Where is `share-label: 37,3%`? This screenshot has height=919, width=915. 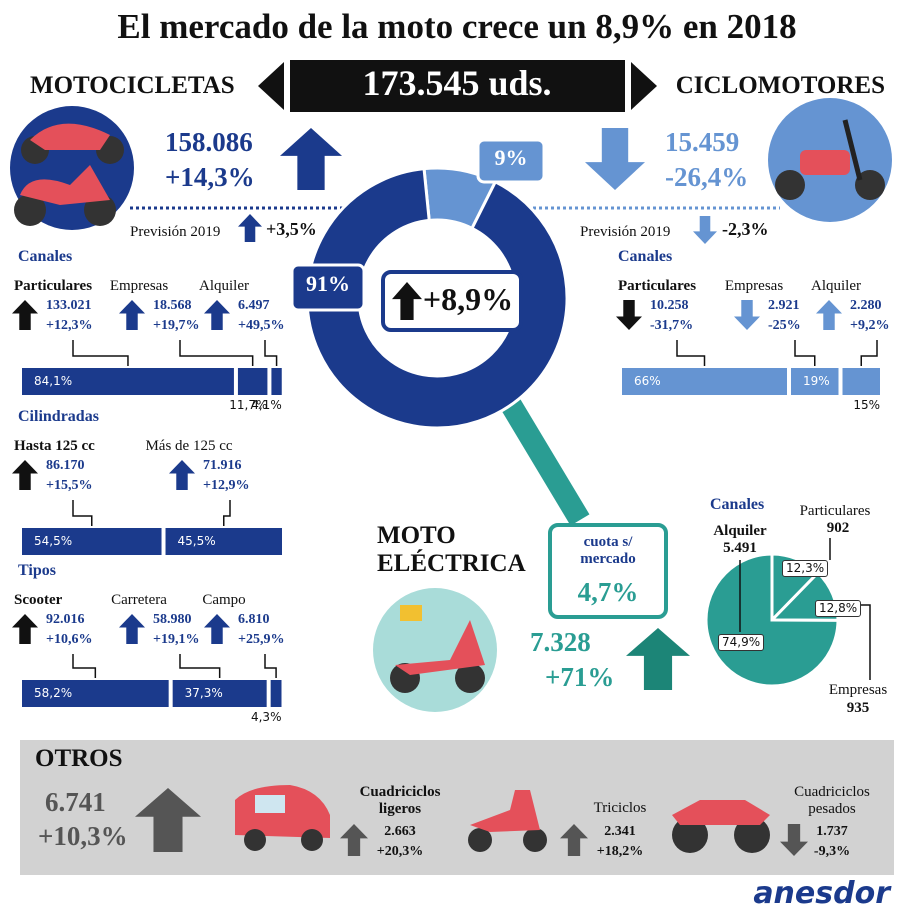
share-label: 37,3% is located at coordinates (203, 693).